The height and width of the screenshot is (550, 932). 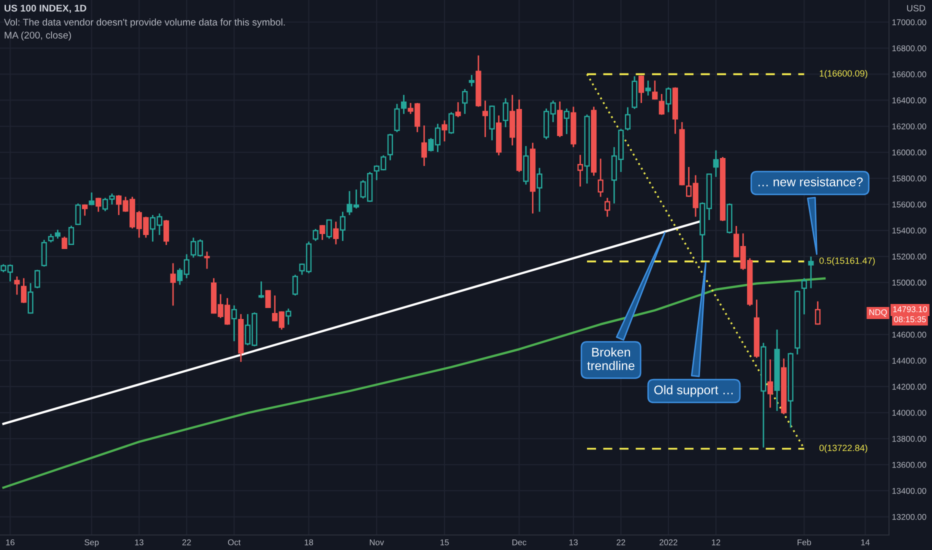 I want to click on x-tick-label: Feb, so click(x=805, y=542).